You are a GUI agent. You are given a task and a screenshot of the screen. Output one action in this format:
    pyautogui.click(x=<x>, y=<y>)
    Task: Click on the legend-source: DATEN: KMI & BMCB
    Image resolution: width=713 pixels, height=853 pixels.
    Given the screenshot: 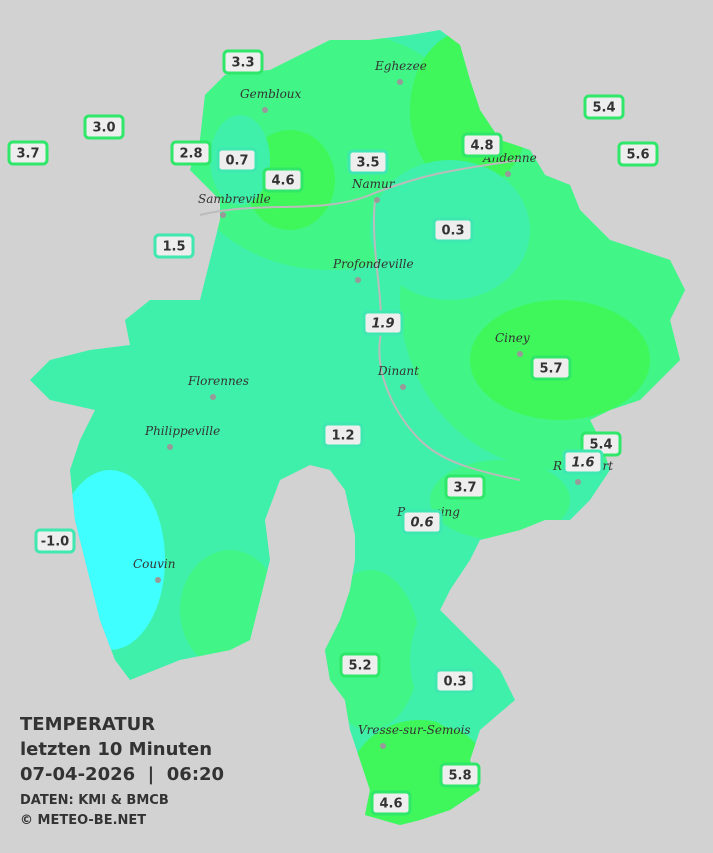 What is the action you would take?
    pyautogui.click(x=94, y=800)
    